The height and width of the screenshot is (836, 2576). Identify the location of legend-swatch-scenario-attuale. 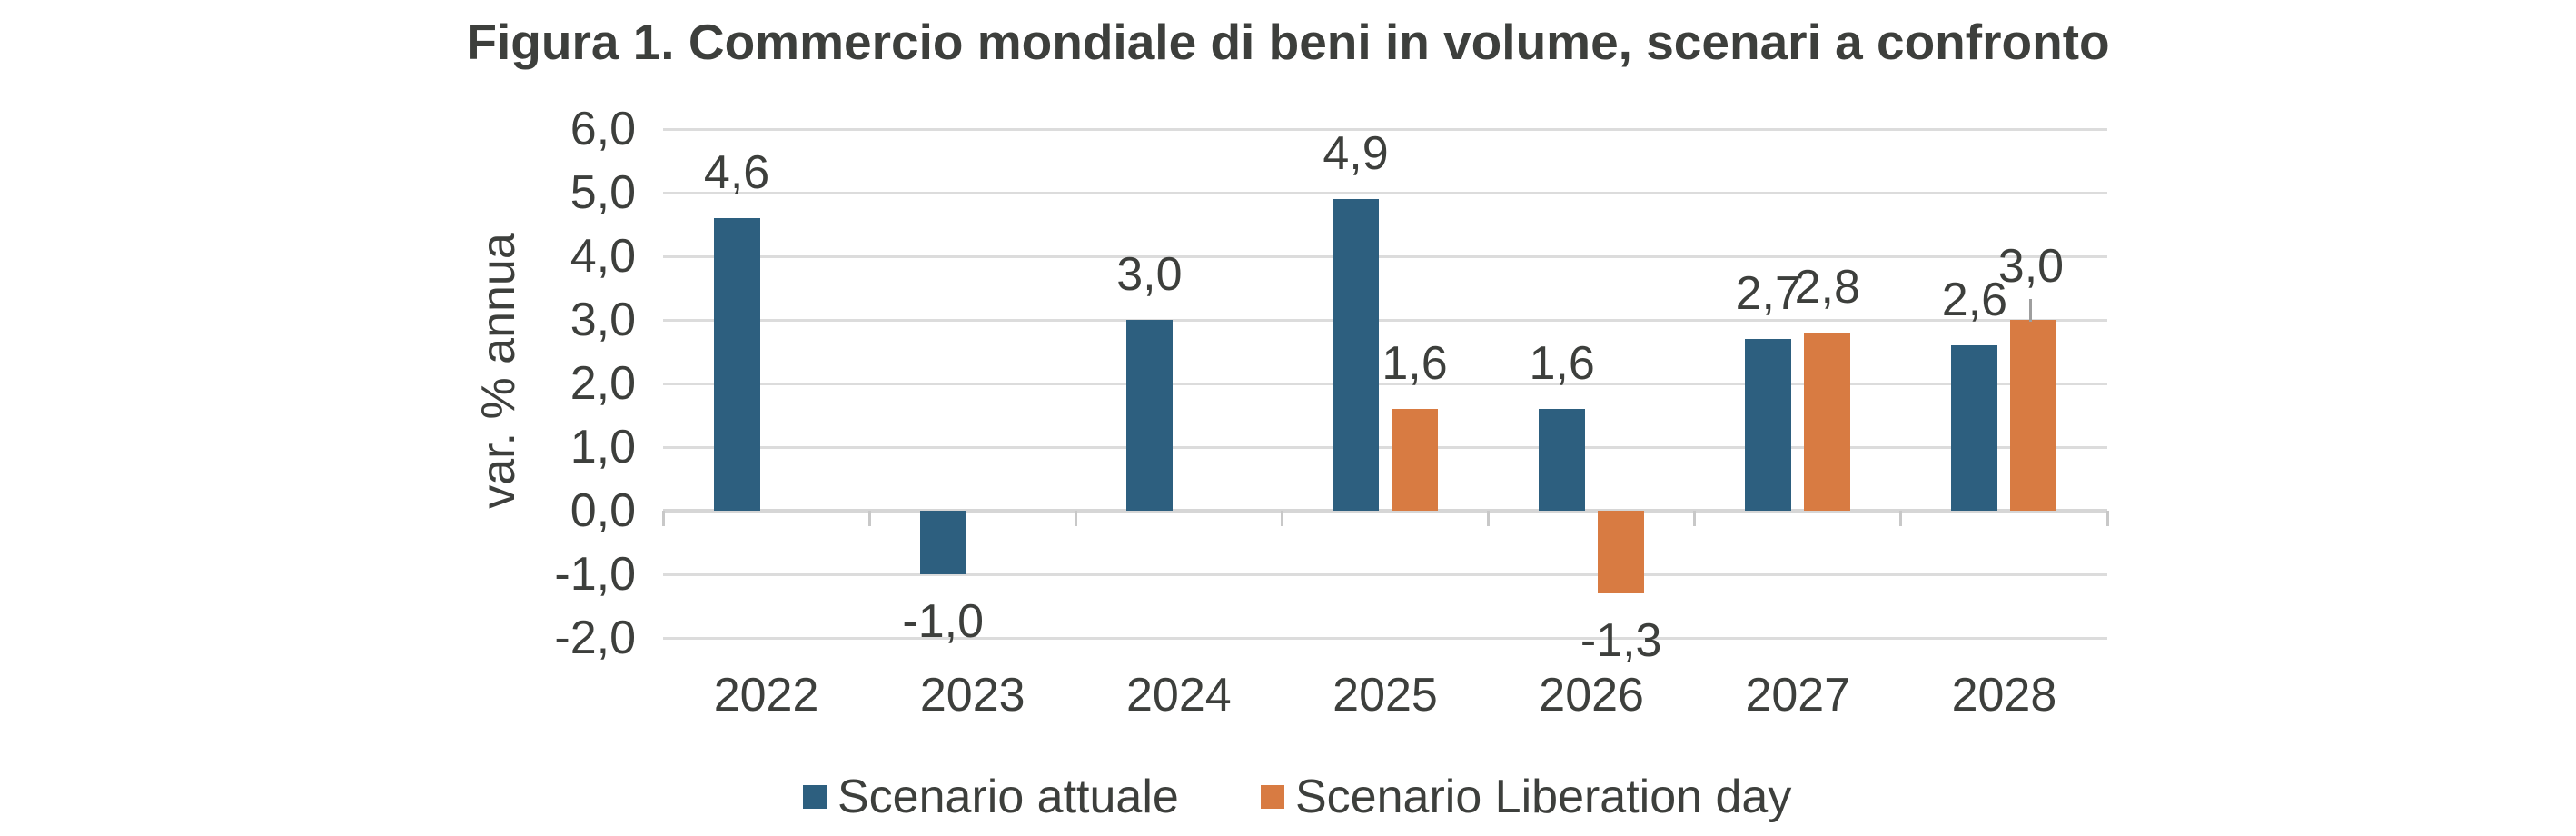
(815, 797).